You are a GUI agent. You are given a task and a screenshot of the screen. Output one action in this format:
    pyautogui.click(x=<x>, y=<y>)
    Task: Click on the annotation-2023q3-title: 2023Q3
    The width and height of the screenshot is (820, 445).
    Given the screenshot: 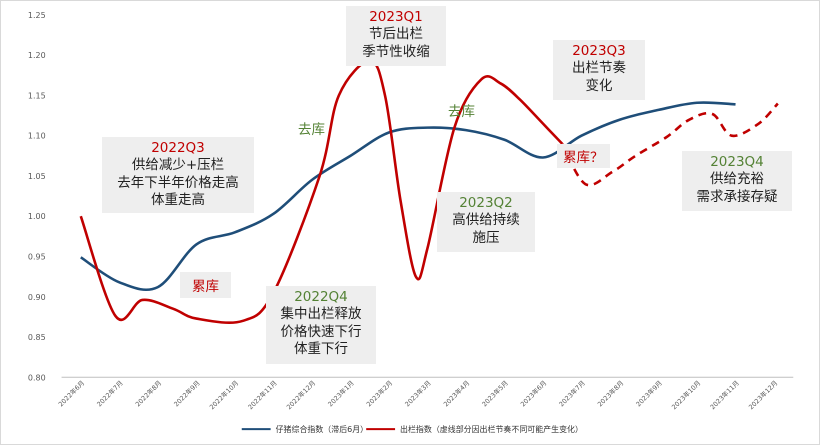 What is the action you would take?
    pyautogui.click(x=599, y=51)
    